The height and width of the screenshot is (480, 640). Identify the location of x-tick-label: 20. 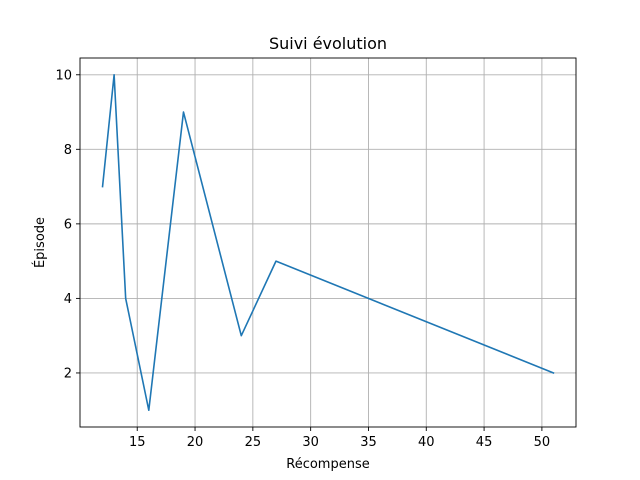
(195, 442).